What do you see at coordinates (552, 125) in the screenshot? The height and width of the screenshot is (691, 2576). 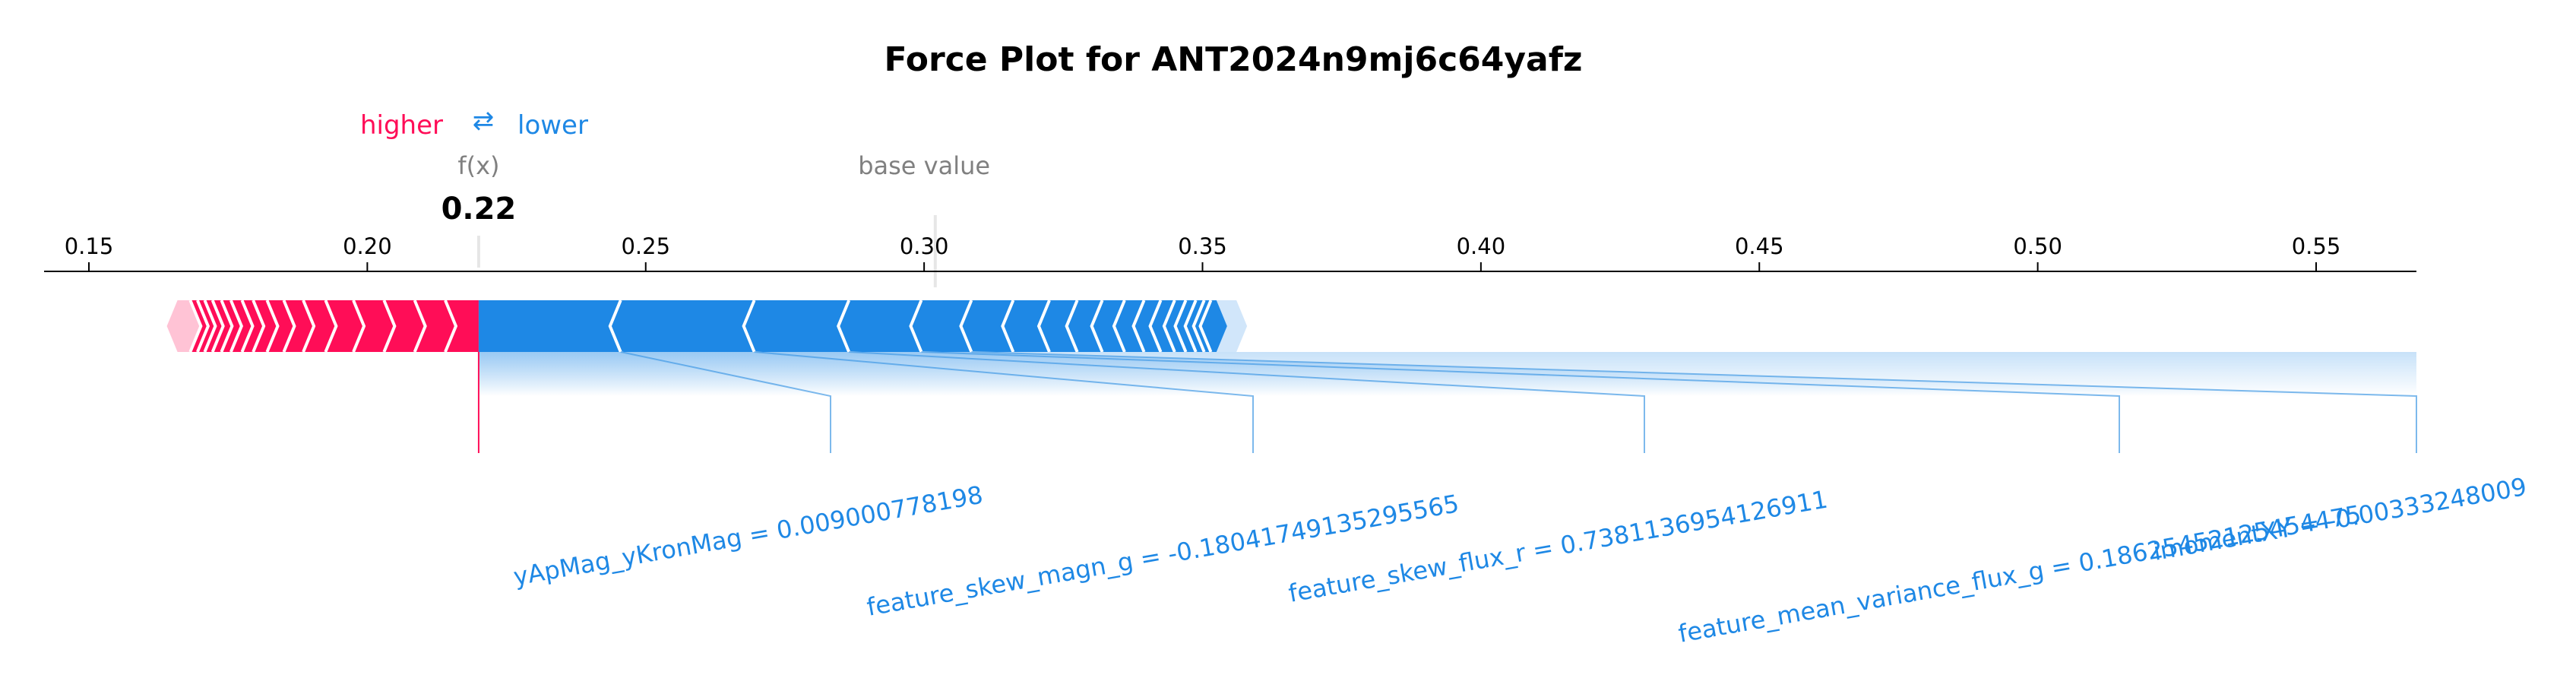 I see `legend-lower-label: lower` at bounding box center [552, 125].